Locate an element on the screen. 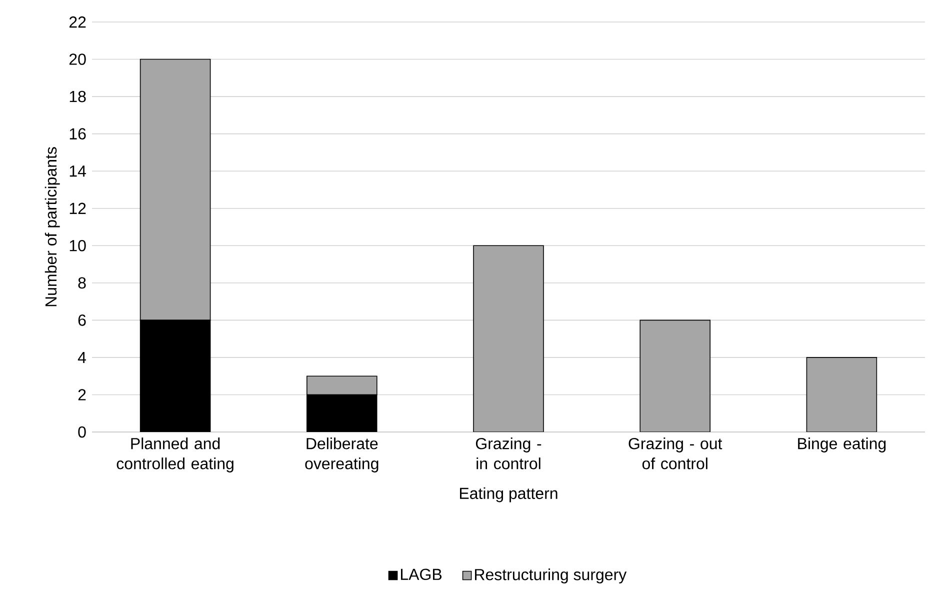  legend-label: Restructuring surgery is located at coordinates (551, 576).